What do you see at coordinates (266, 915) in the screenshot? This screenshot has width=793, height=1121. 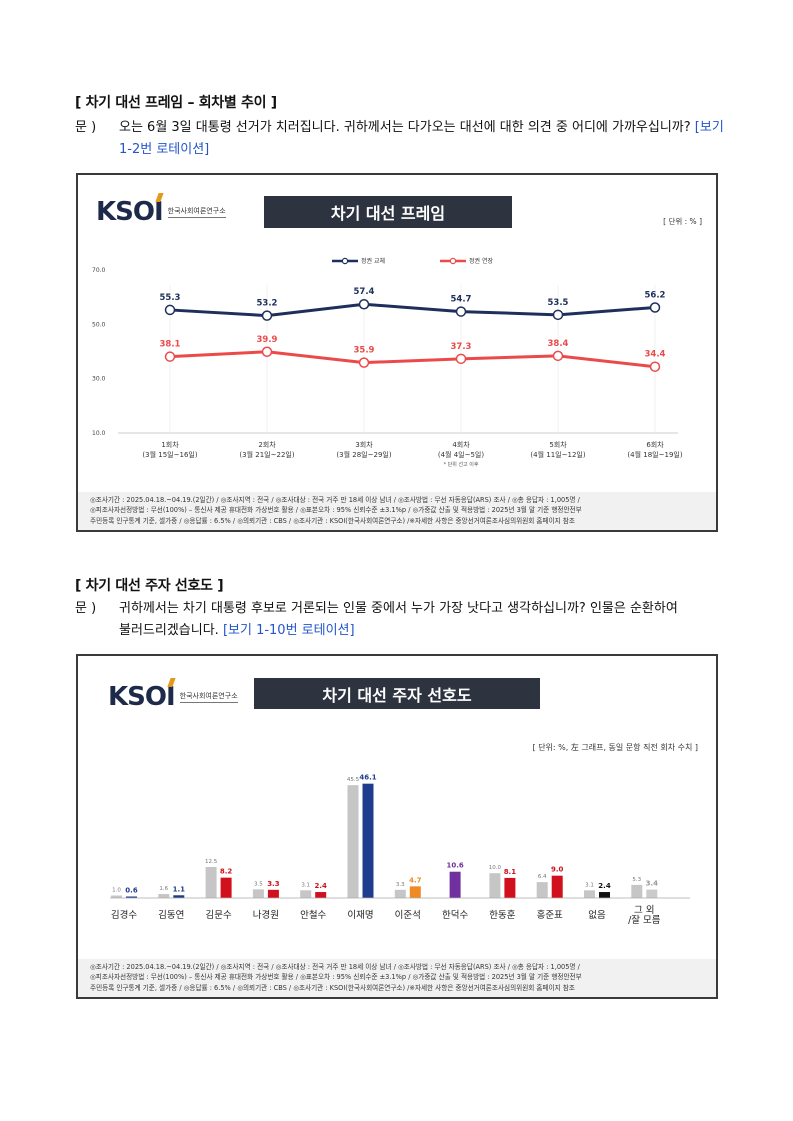 I see `x-tick-label: 나경원` at bounding box center [266, 915].